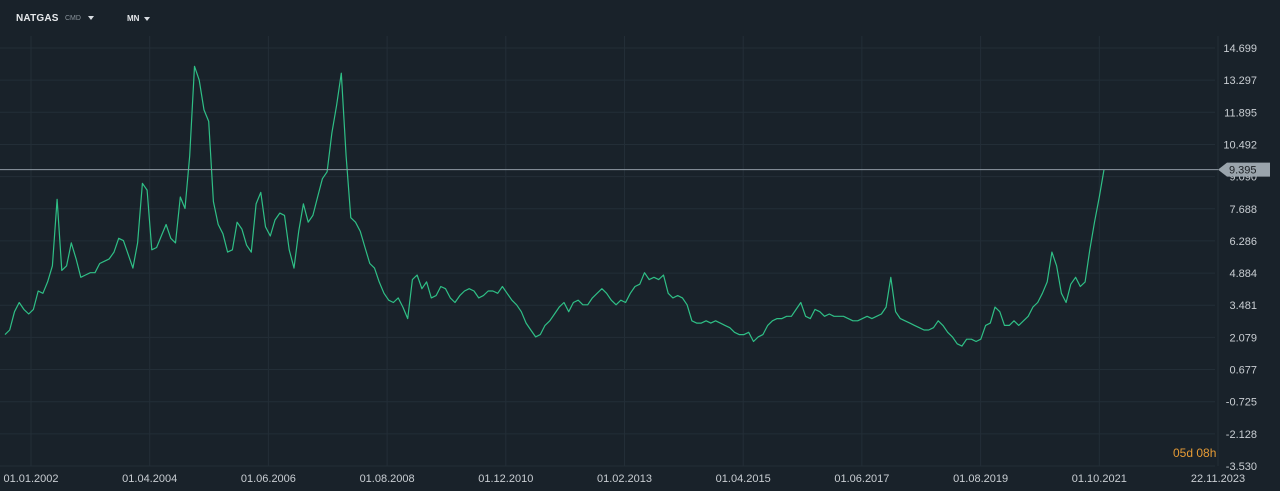  What do you see at coordinates (30, 479) in the screenshot?
I see `x-tick-label: 01.01.2002` at bounding box center [30, 479].